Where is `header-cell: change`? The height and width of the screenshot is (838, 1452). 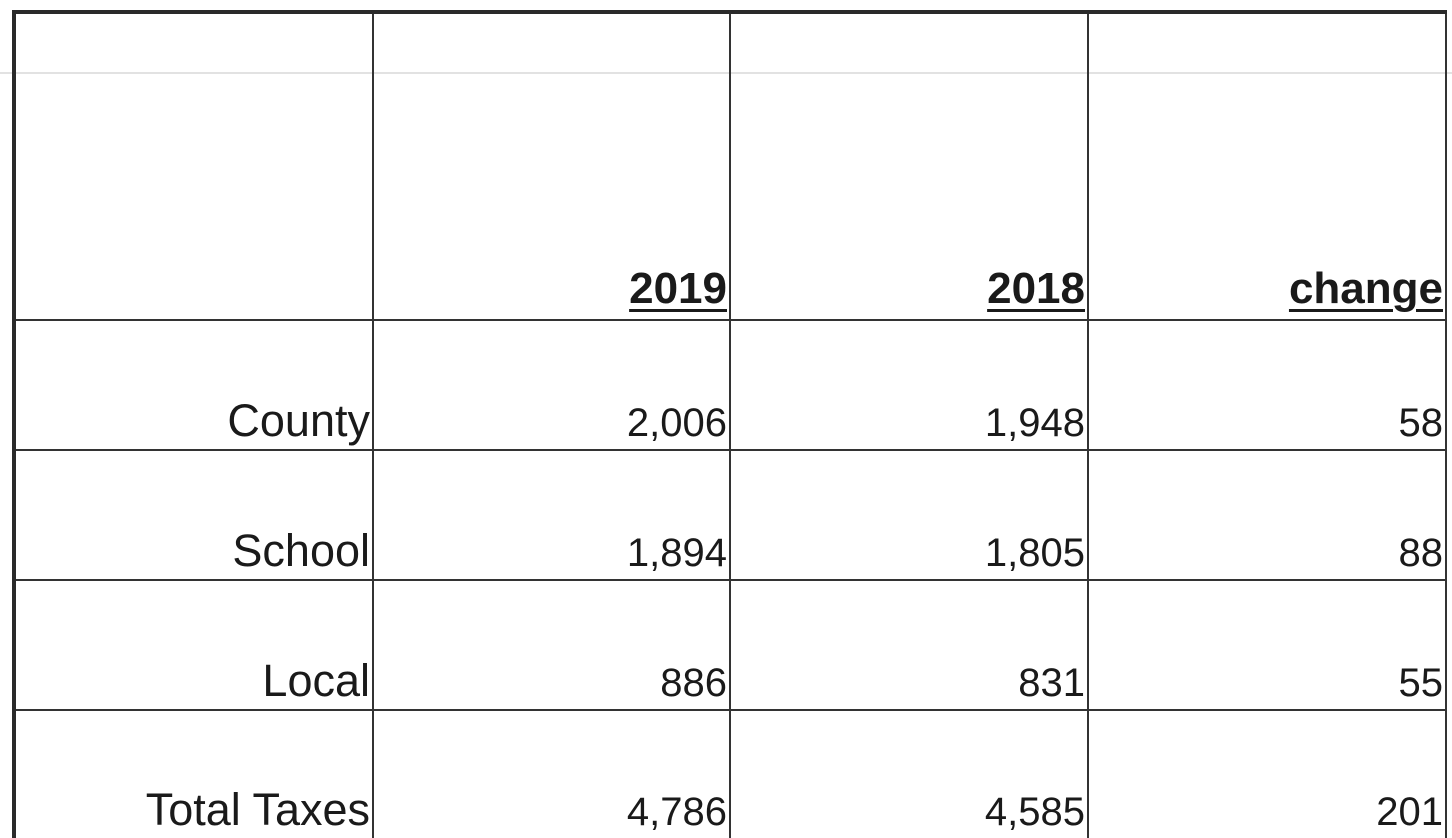
header-cell: change is located at coordinates (1267, 166).